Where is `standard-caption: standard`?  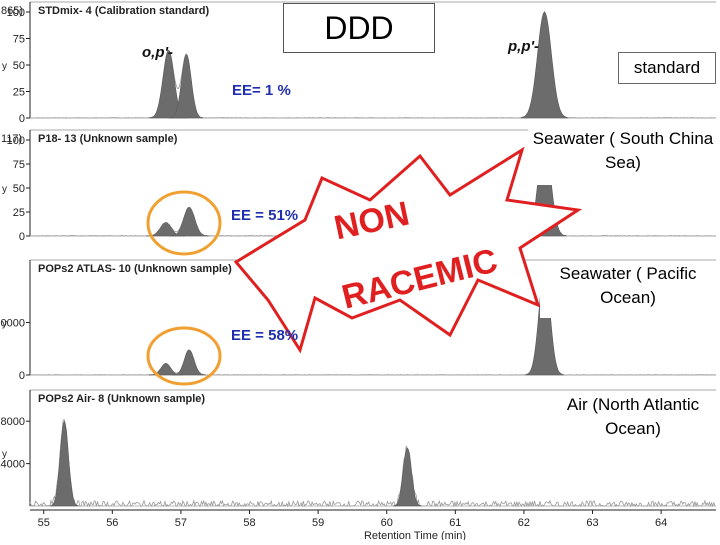 standard-caption: standard is located at coordinates (667, 68).